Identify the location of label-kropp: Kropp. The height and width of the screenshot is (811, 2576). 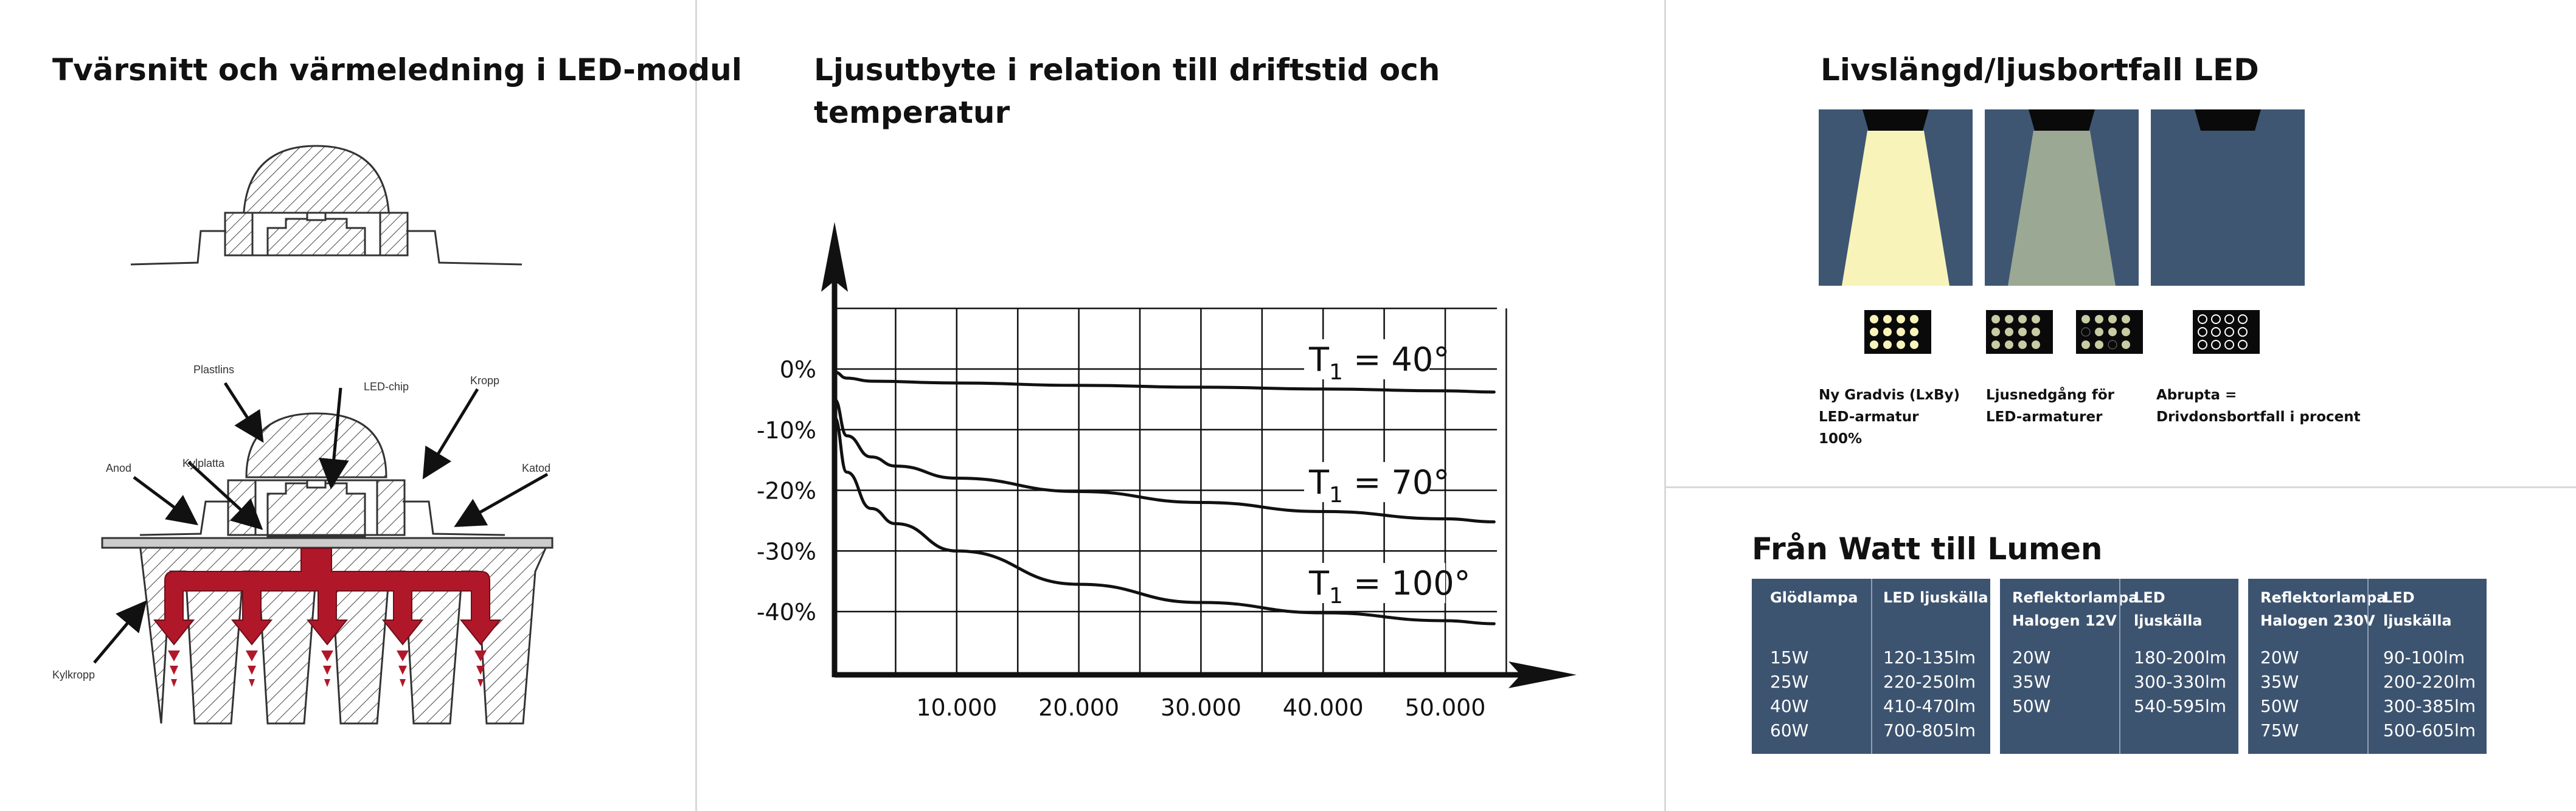
(485, 380).